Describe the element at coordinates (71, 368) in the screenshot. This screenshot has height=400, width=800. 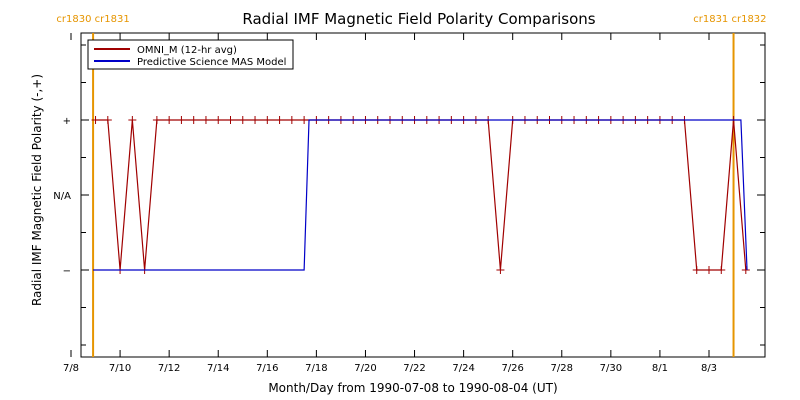
I see `x-tick-label: 7/8` at that location.